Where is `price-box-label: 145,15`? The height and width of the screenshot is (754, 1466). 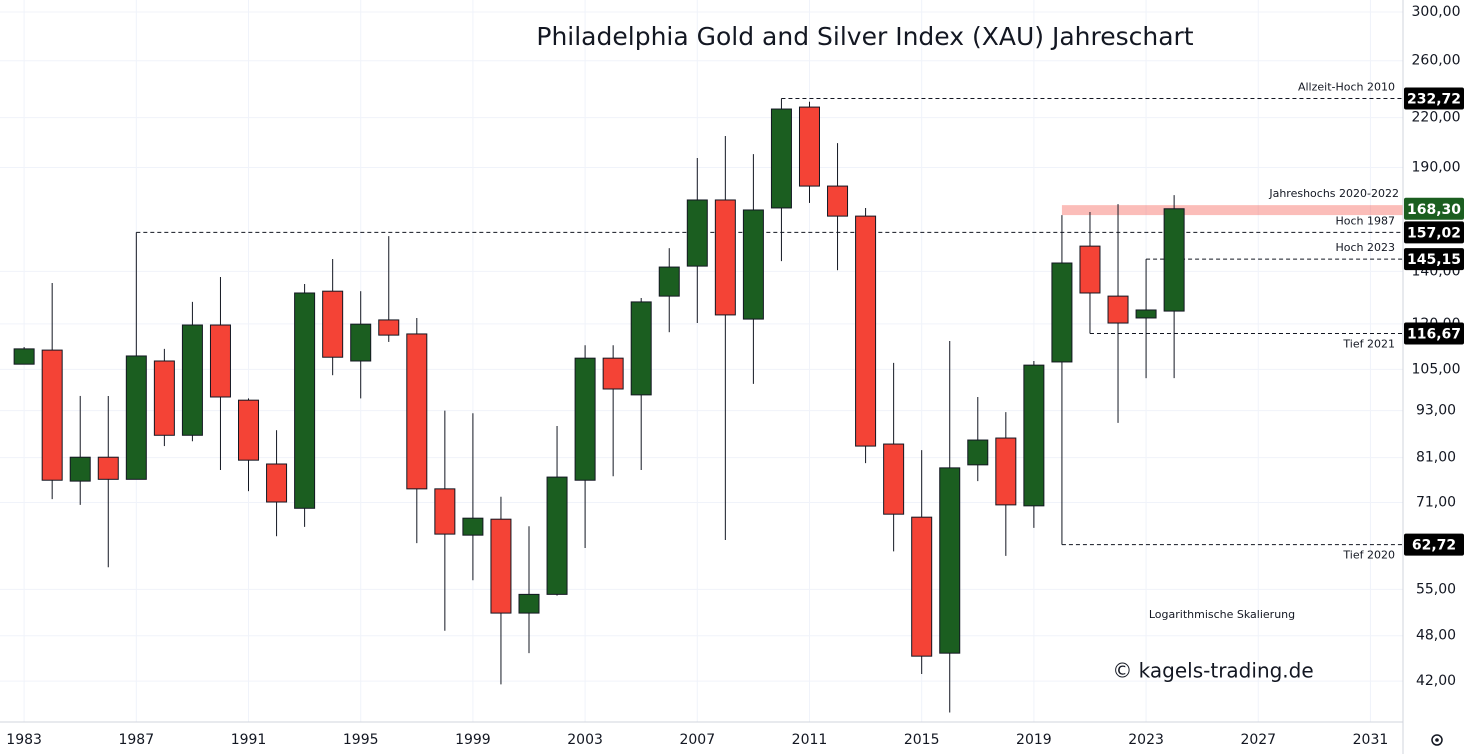
price-box-label: 145,15 is located at coordinates (1434, 260).